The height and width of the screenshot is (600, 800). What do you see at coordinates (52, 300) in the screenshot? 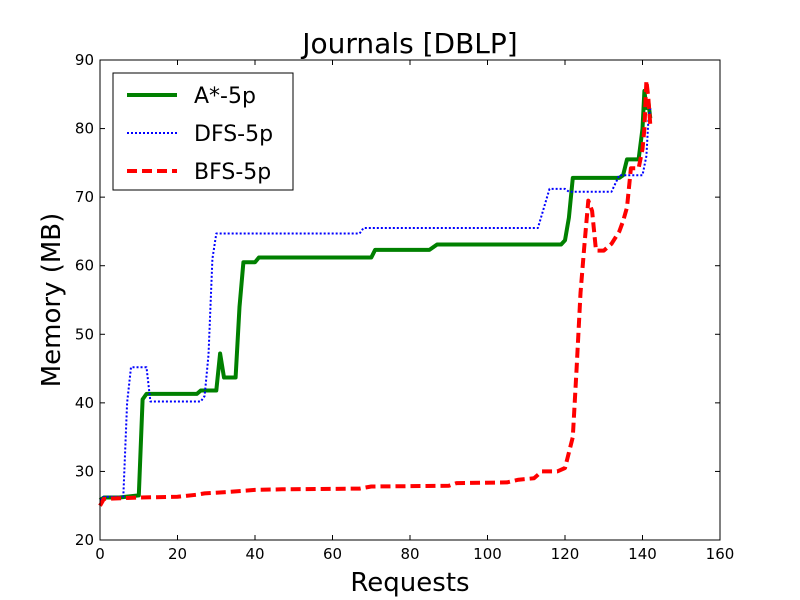
I see `y-axis-label: Memory (MB)` at bounding box center [52, 300].